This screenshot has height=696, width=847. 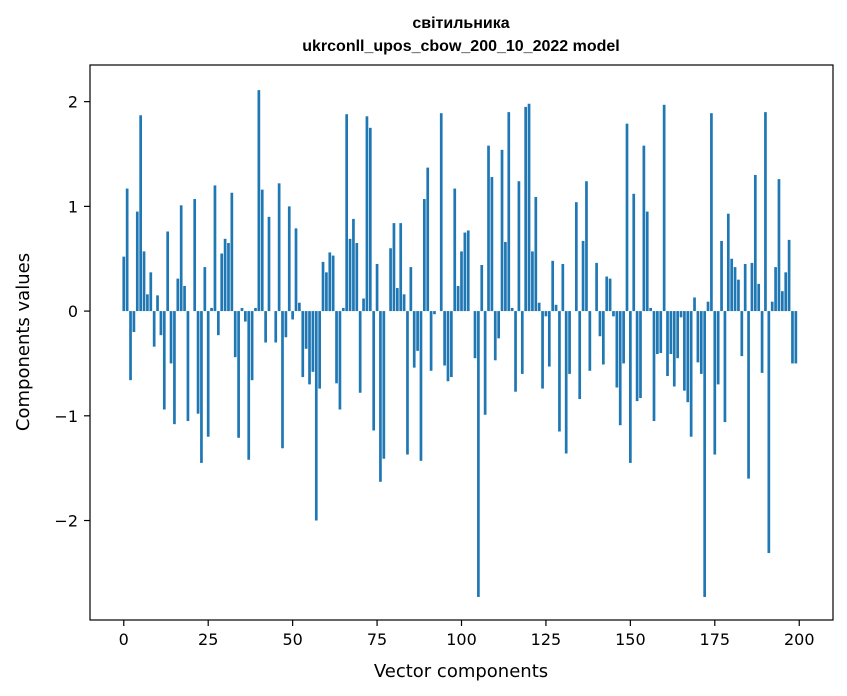 I want to click on chart-title-line2: ukrconll_upos_cbow_200_10_2022 model, so click(x=460, y=46).